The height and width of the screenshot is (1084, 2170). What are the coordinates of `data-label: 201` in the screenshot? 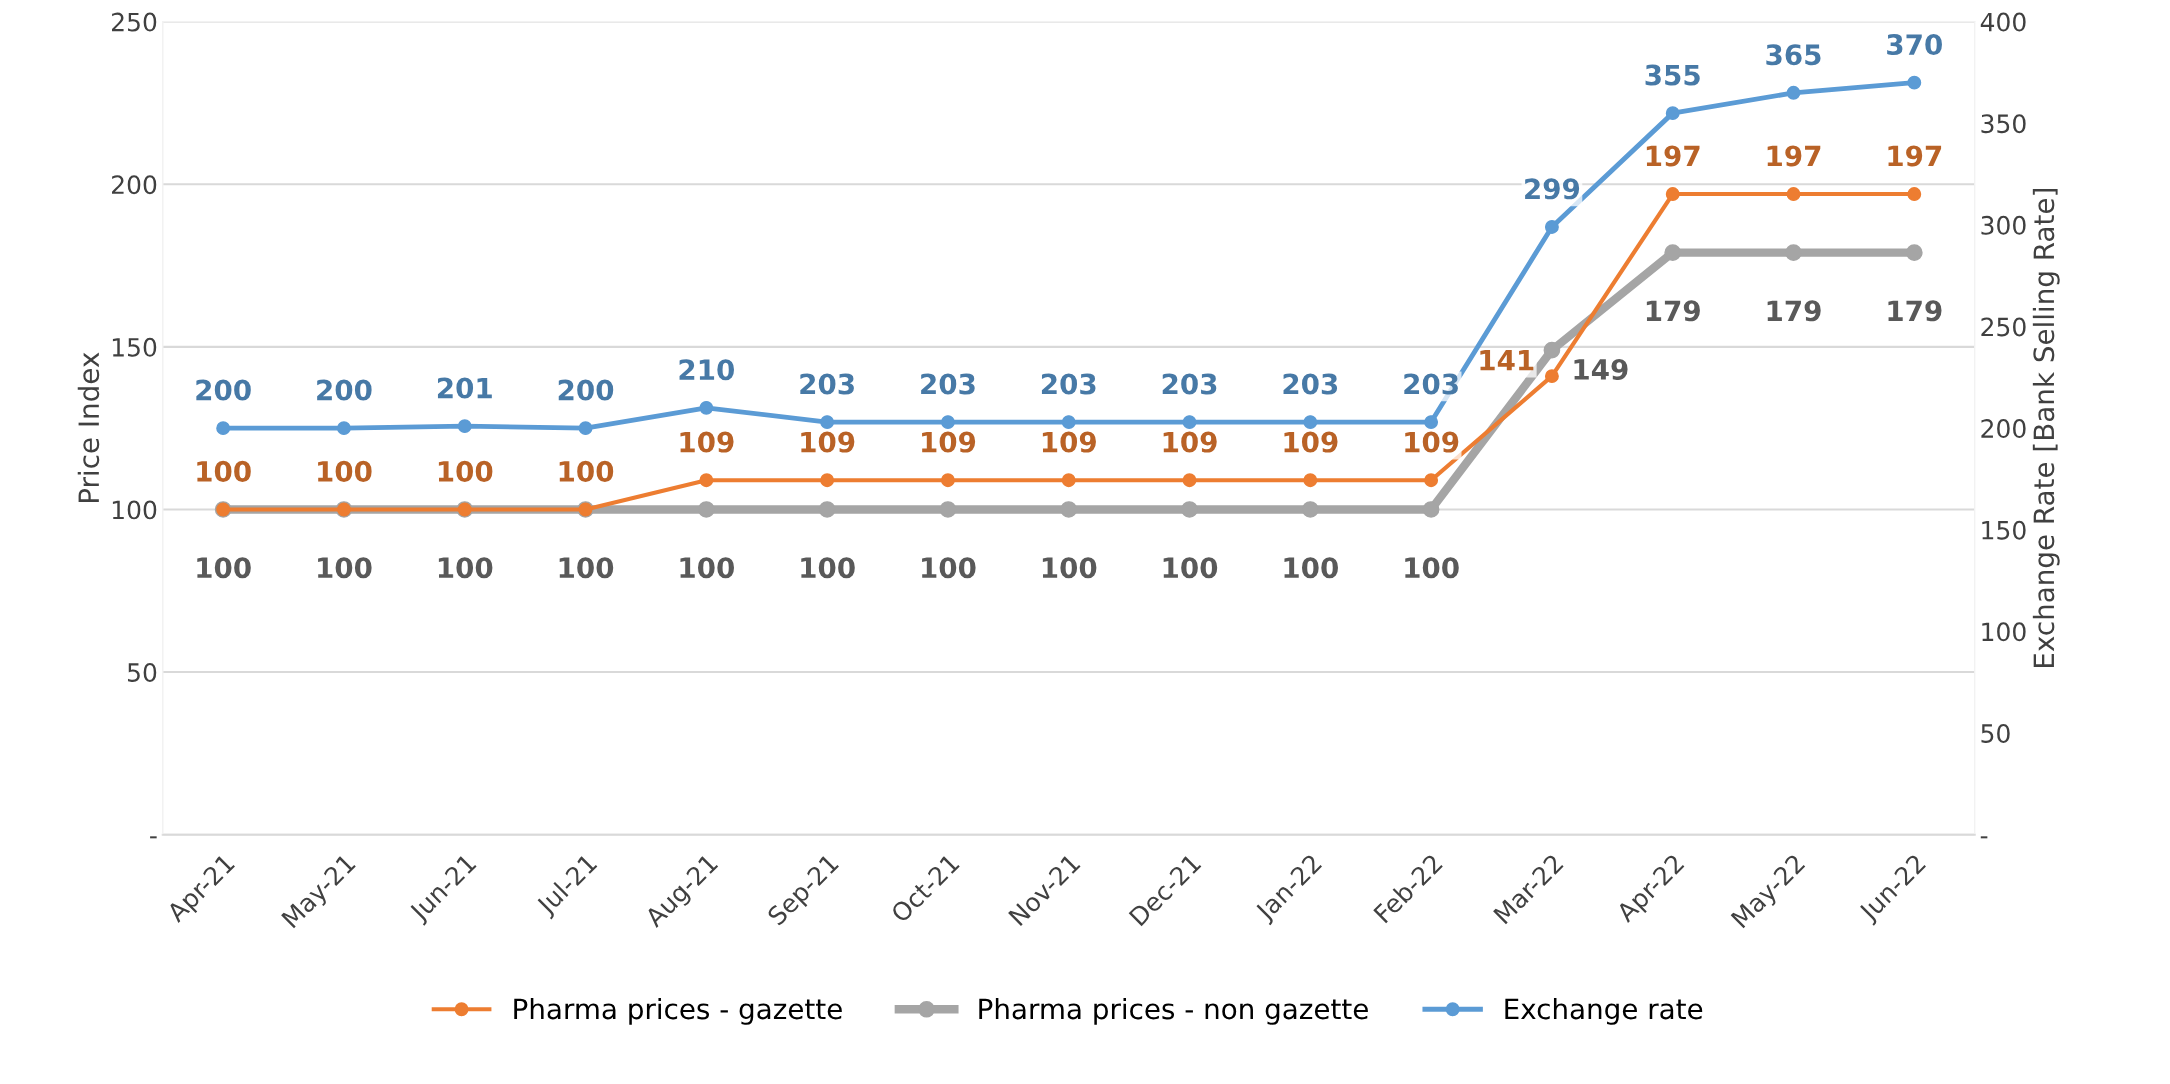 It's located at (464, 388).